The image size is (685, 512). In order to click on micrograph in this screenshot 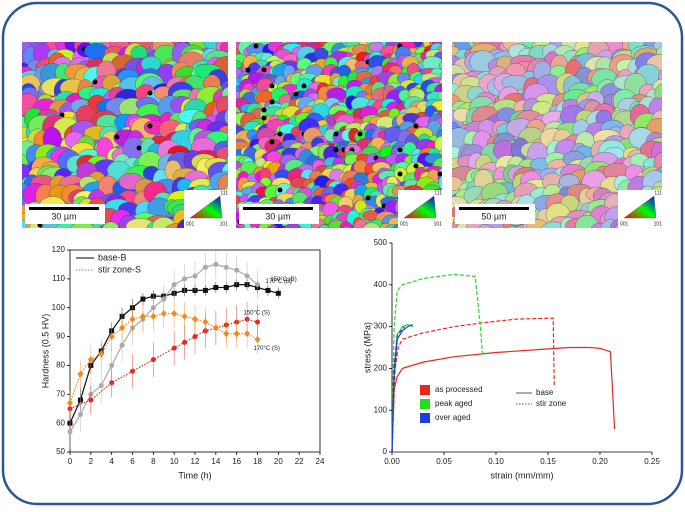, I will do `click(339, 135)`.